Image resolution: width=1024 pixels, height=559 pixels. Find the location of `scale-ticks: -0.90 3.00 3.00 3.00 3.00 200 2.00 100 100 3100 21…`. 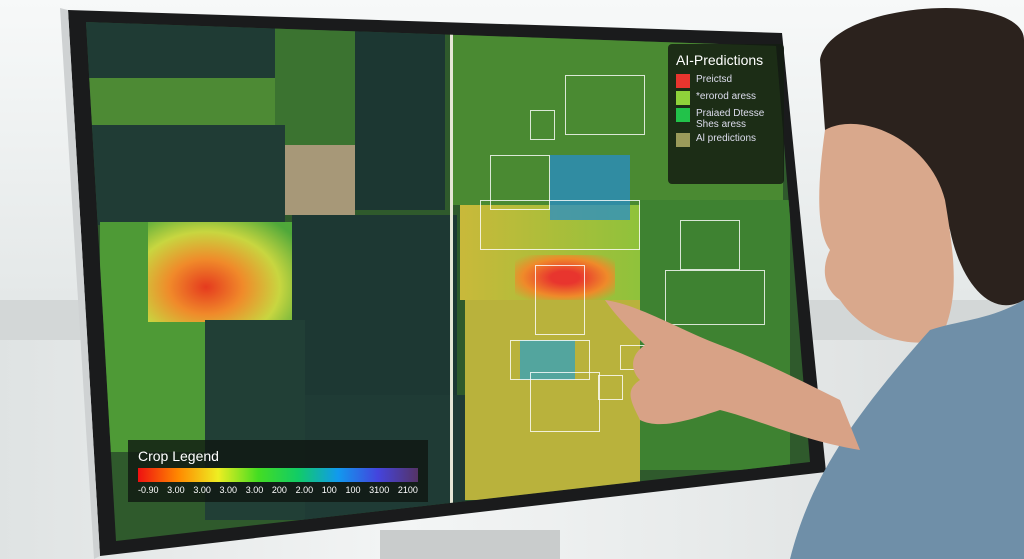

scale-ticks: -0.90 3.00 3.00 3.00 3.00 200 2.00 100 100 3100 21… is located at coordinates (278, 490).